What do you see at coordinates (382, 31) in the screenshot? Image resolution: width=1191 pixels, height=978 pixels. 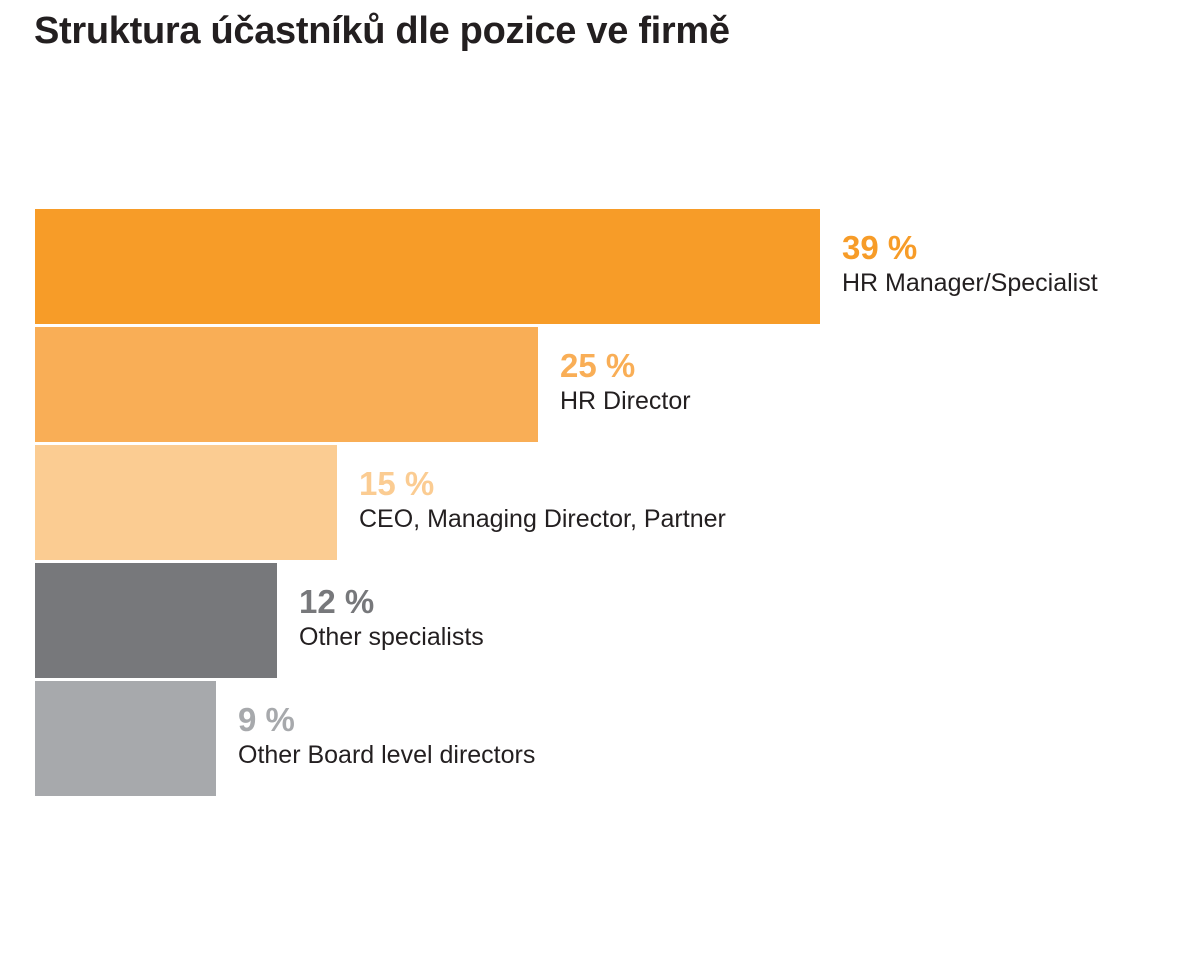 I see `chart-title: Struktura účastníků dle pozice ve firmě` at bounding box center [382, 31].